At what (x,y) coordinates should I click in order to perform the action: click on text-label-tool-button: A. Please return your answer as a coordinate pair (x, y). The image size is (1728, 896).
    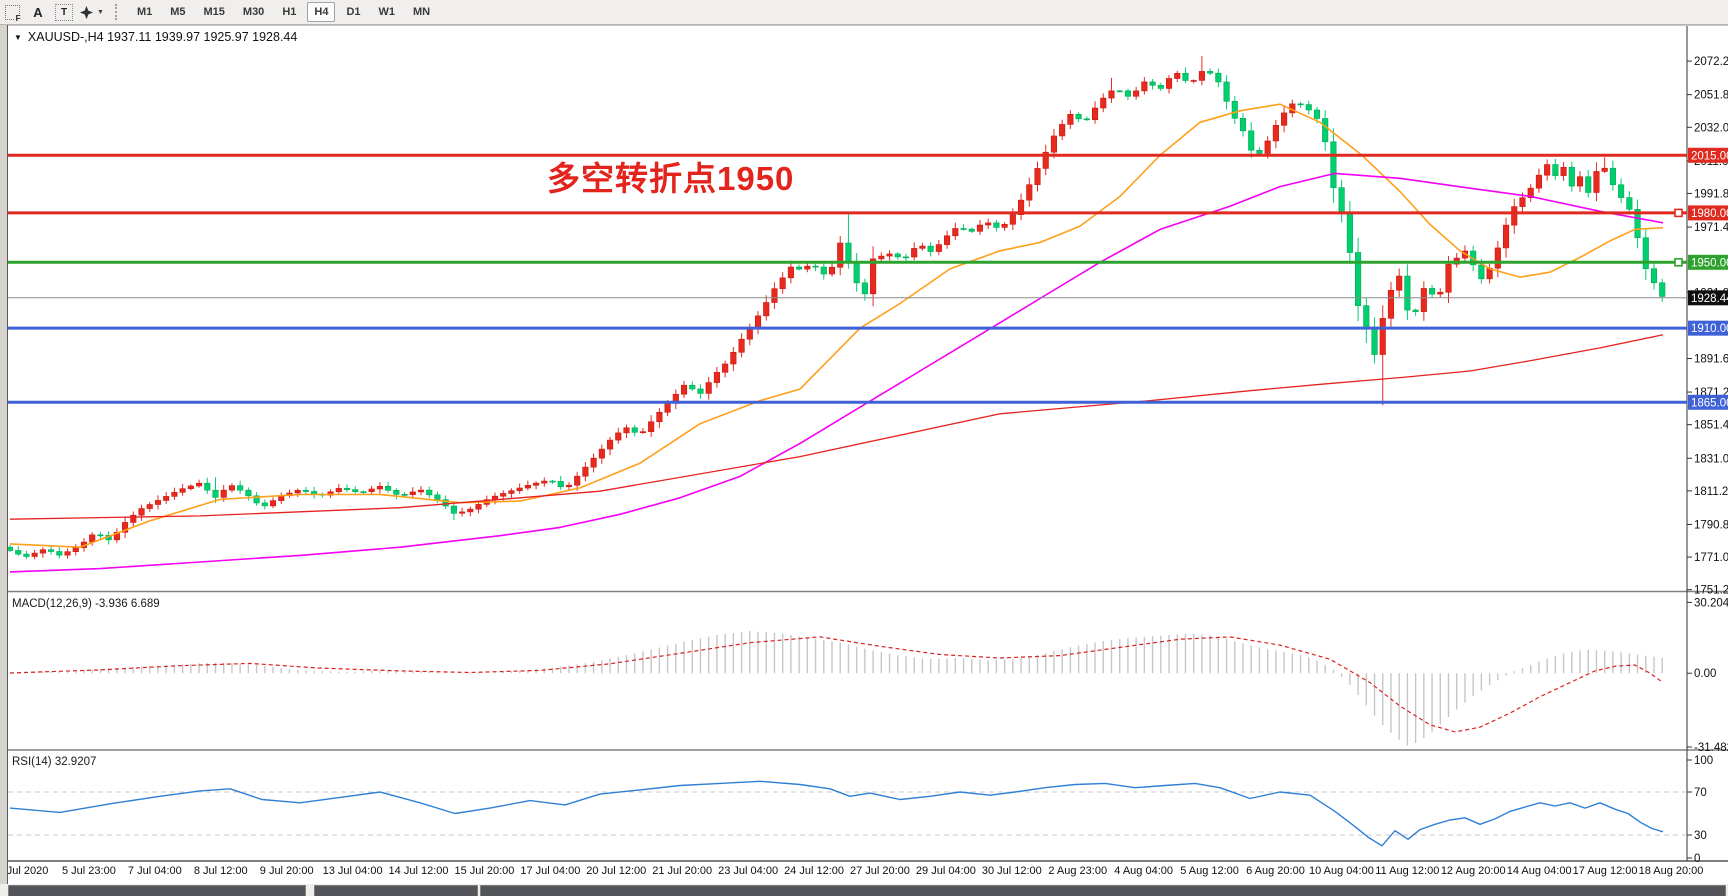
    Looking at the image, I should click on (38, 12).